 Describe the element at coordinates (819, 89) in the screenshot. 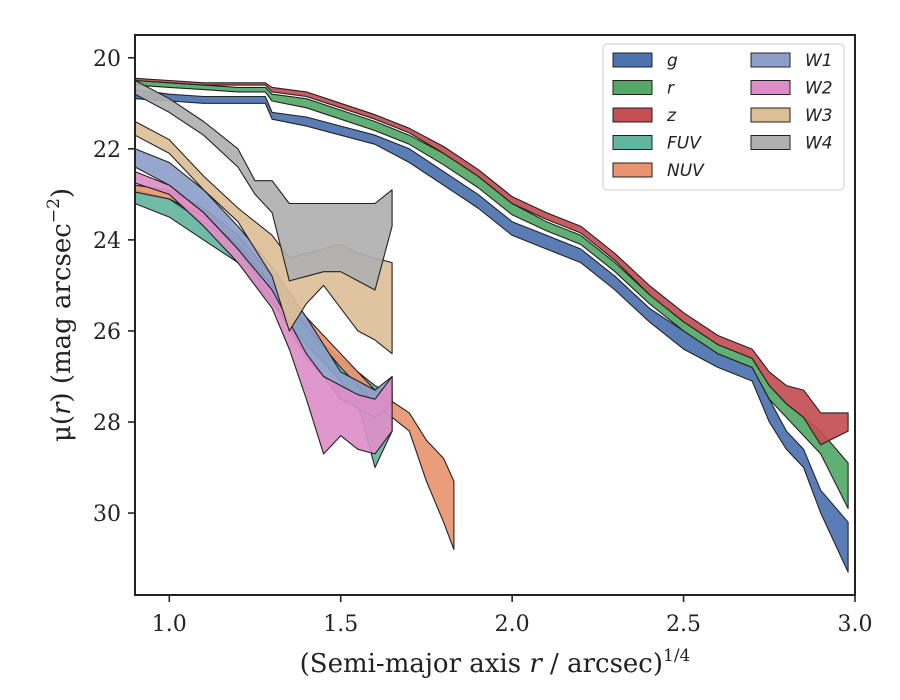

I see `legend-label-w2: W2` at that location.